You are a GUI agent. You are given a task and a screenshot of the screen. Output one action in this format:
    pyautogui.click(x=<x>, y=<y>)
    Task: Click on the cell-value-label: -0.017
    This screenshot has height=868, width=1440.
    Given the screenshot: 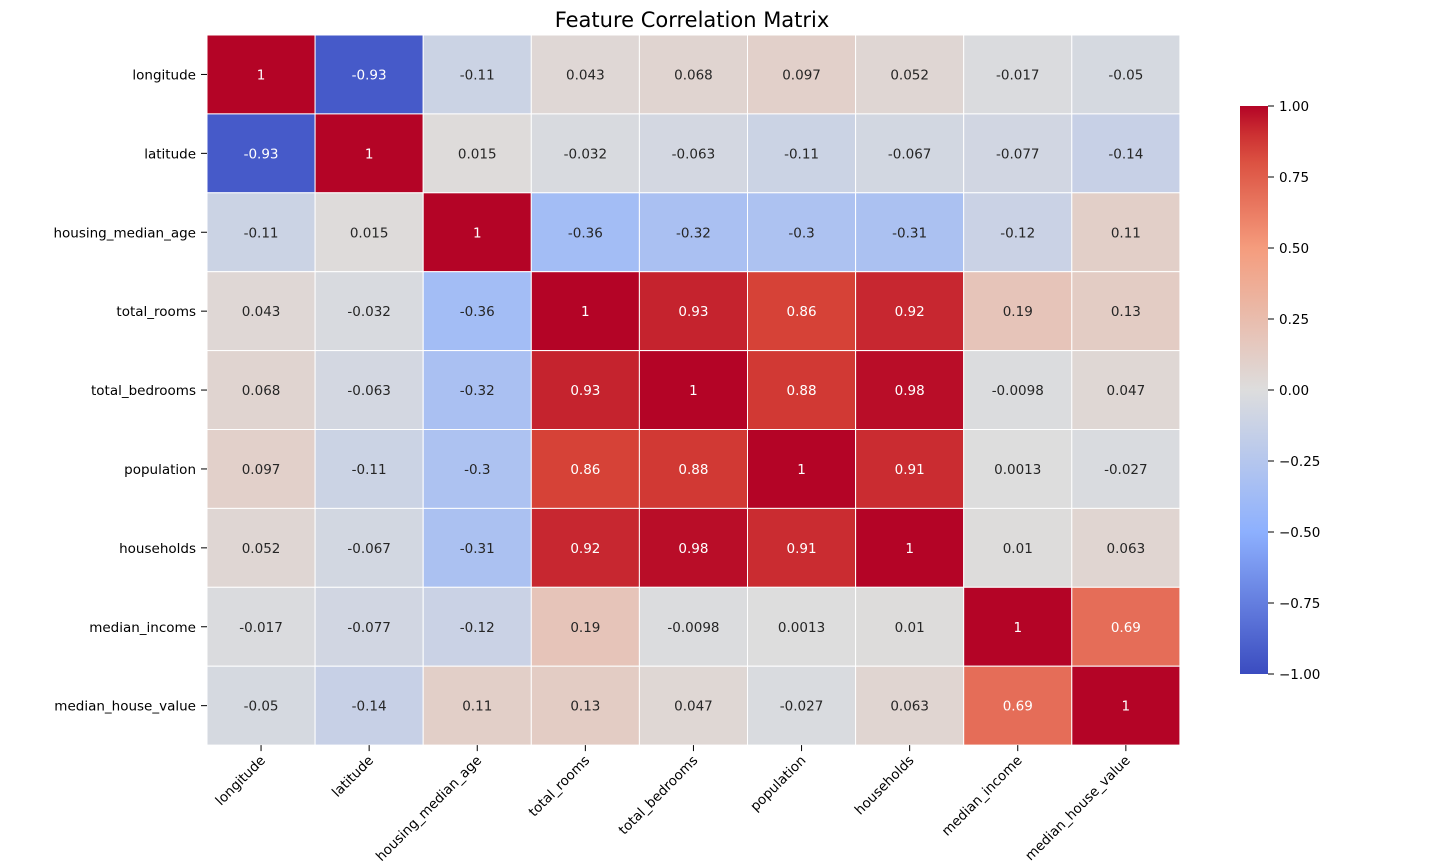 What is the action you would take?
    pyautogui.click(x=261, y=628)
    